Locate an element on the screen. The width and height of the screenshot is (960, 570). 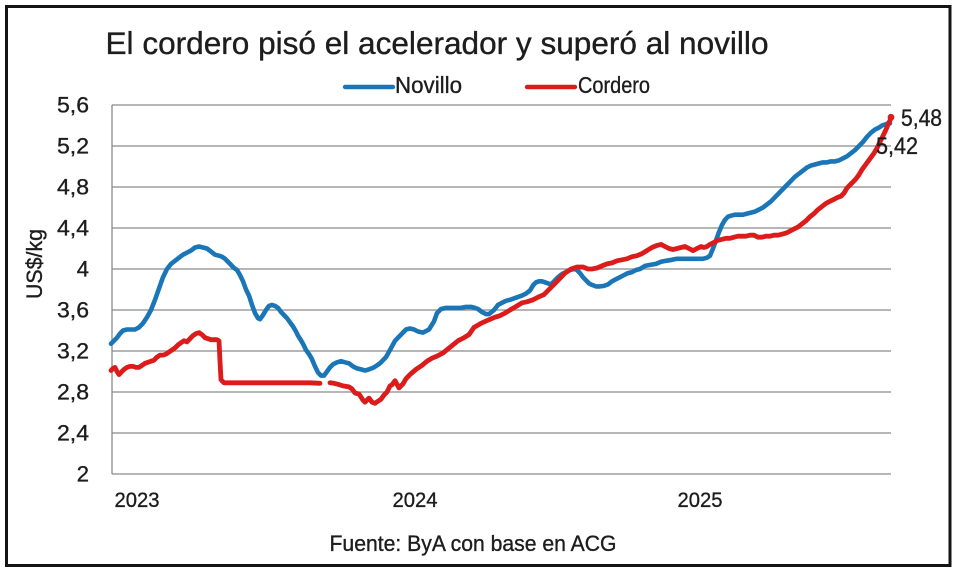
svg-text: Cordero is located at coordinates (614, 85).